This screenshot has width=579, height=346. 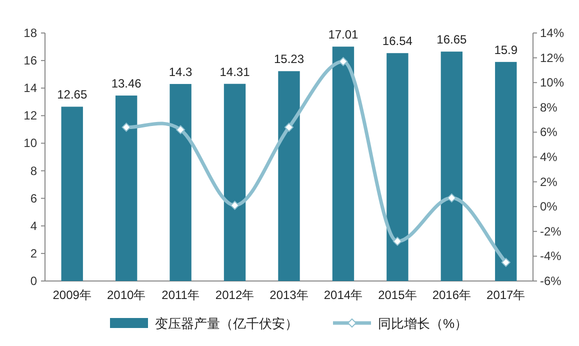 What do you see at coordinates (452, 295) in the screenshot?
I see `x-tick-label: 2016年` at bounding box center [452, 295].